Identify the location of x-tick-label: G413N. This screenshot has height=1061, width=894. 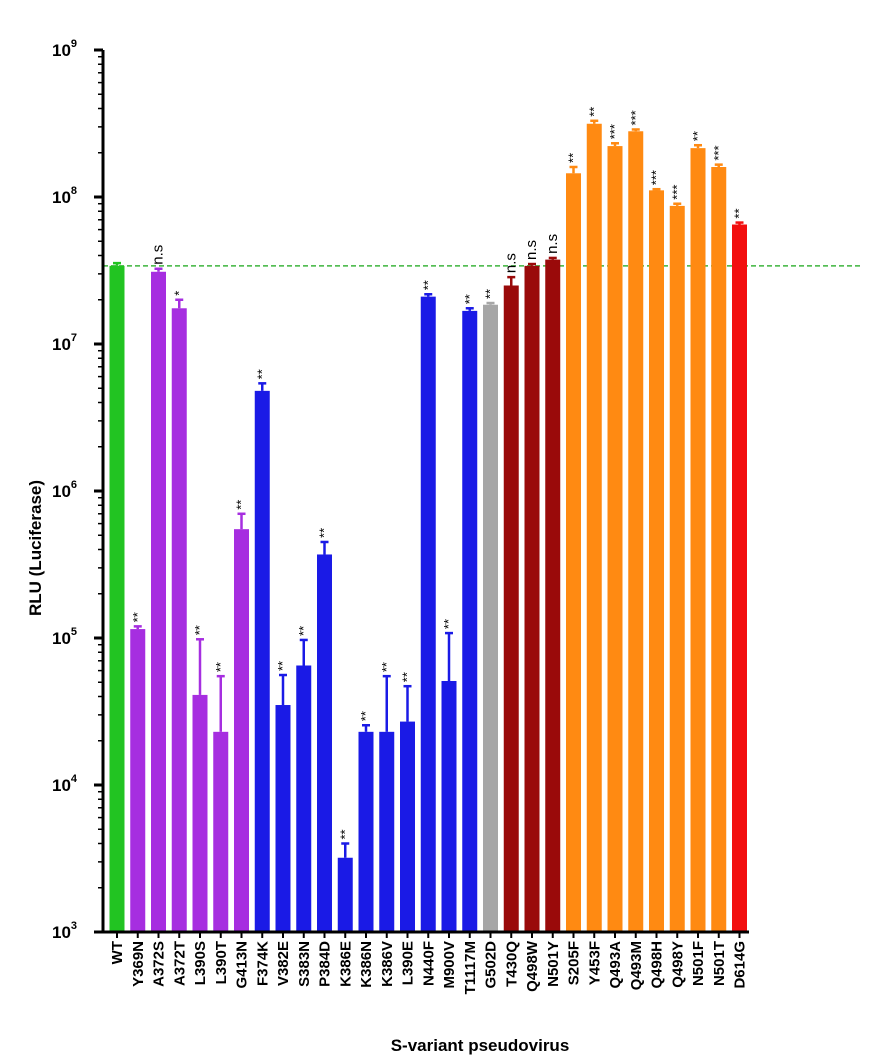
(242, 965).